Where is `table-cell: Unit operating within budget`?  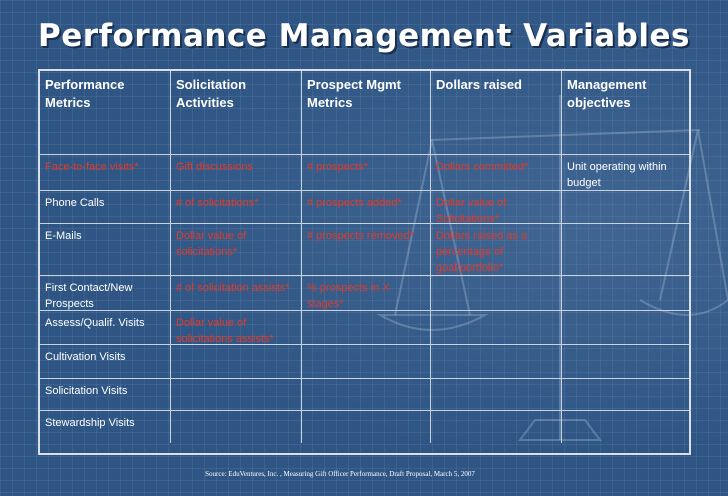
table-cell: Unit operating within budget is located at coordinates (625, 173).